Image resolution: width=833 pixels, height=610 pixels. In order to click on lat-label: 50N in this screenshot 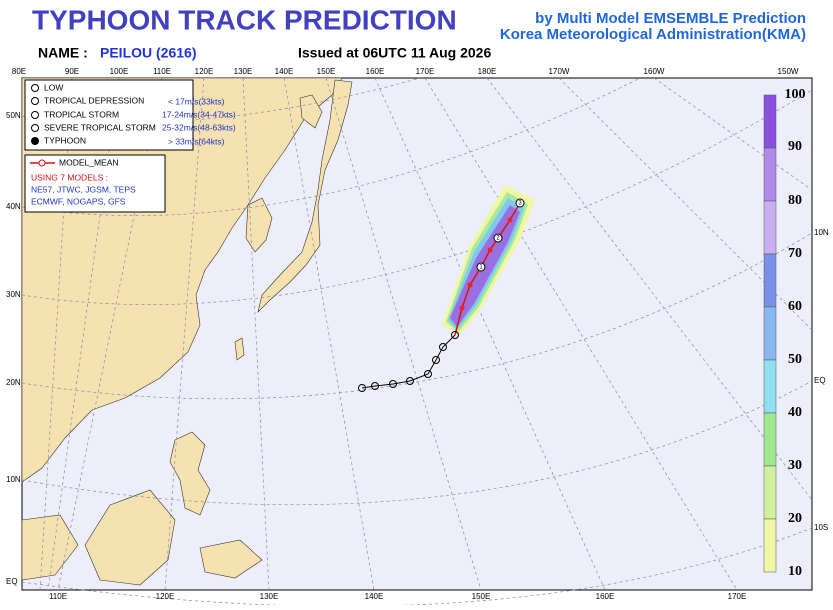, I will do `click(13, 115)`.